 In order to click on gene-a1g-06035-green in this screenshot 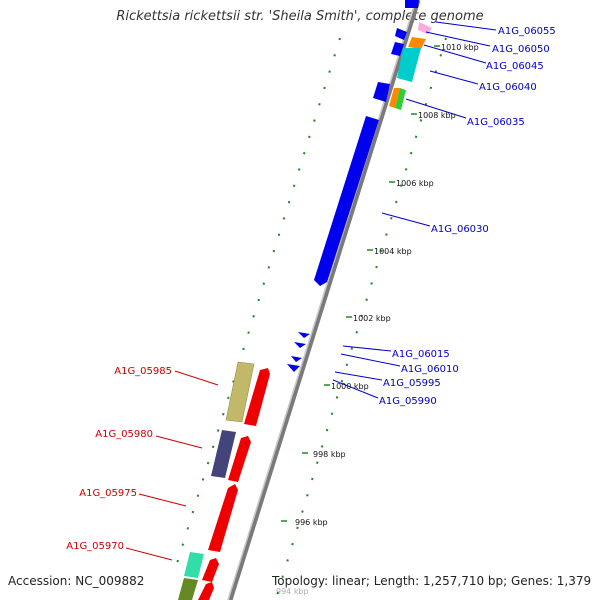, I will do `click(400, 99)`.